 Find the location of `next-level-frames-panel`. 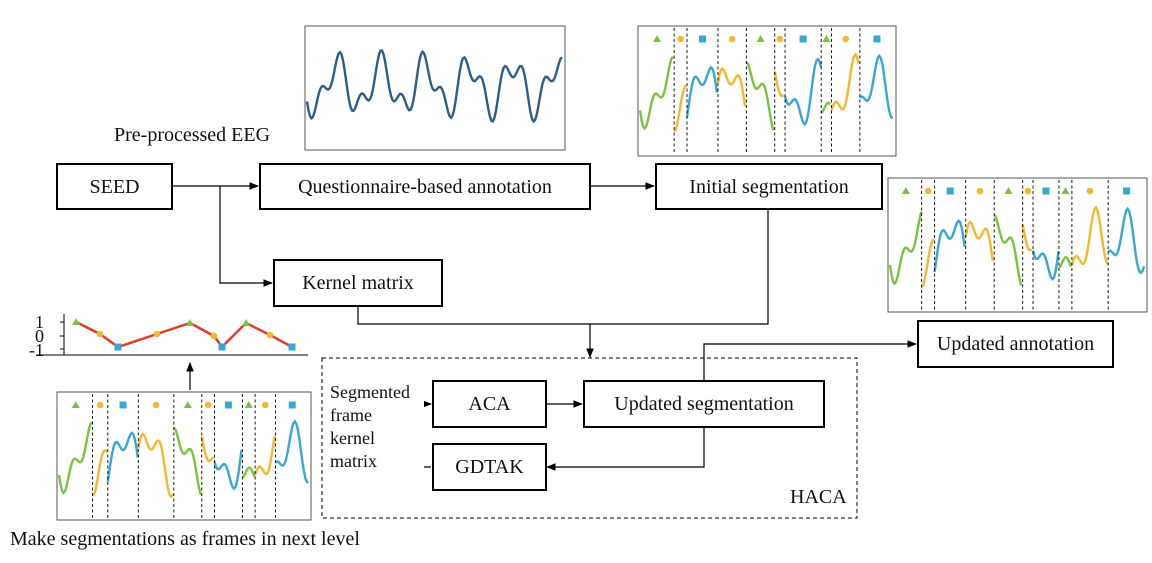

next-level-frames-panel is located at coordinates (184, 456).